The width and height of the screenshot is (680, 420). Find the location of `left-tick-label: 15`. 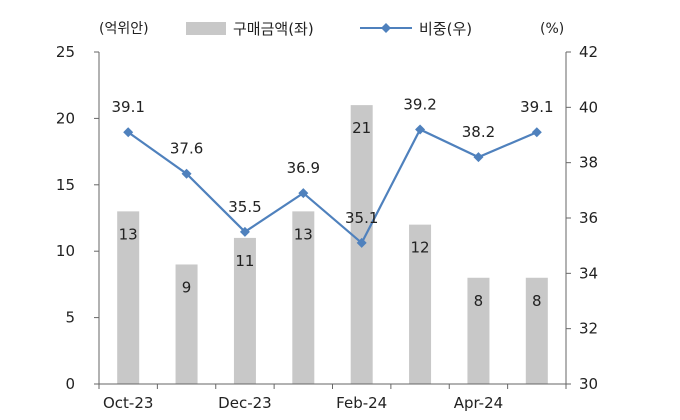

left-tick-label: 15 is located at coordinates (65, 185).